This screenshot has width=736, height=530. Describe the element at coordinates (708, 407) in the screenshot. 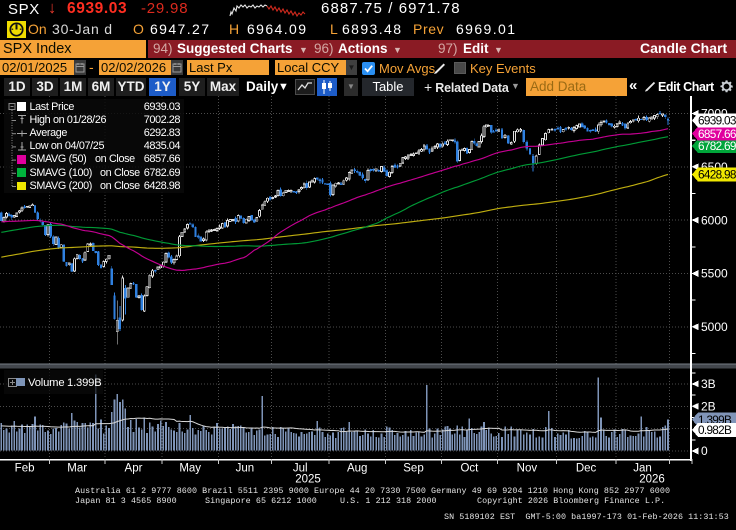

I see `svg-text: 2B` at that location.